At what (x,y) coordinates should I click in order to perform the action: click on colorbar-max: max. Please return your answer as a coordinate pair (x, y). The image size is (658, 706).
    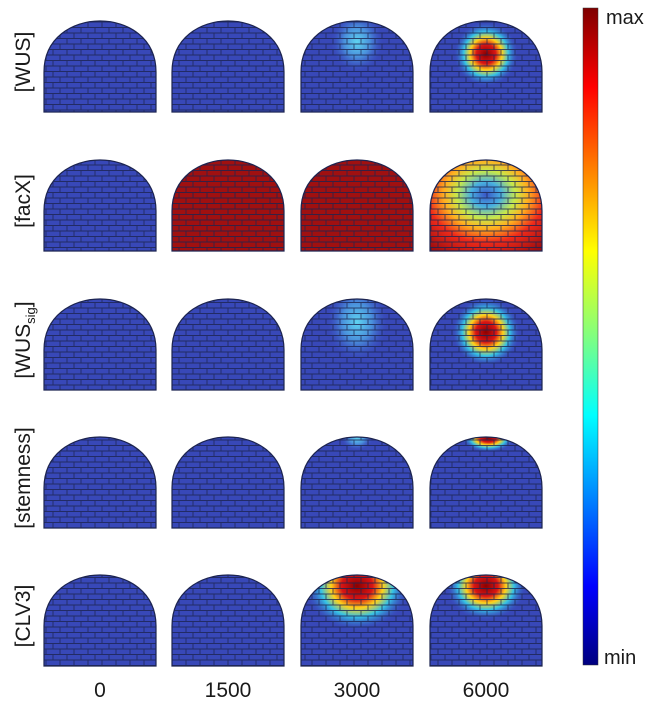
    Looking at the image, I should click on (625, 18).